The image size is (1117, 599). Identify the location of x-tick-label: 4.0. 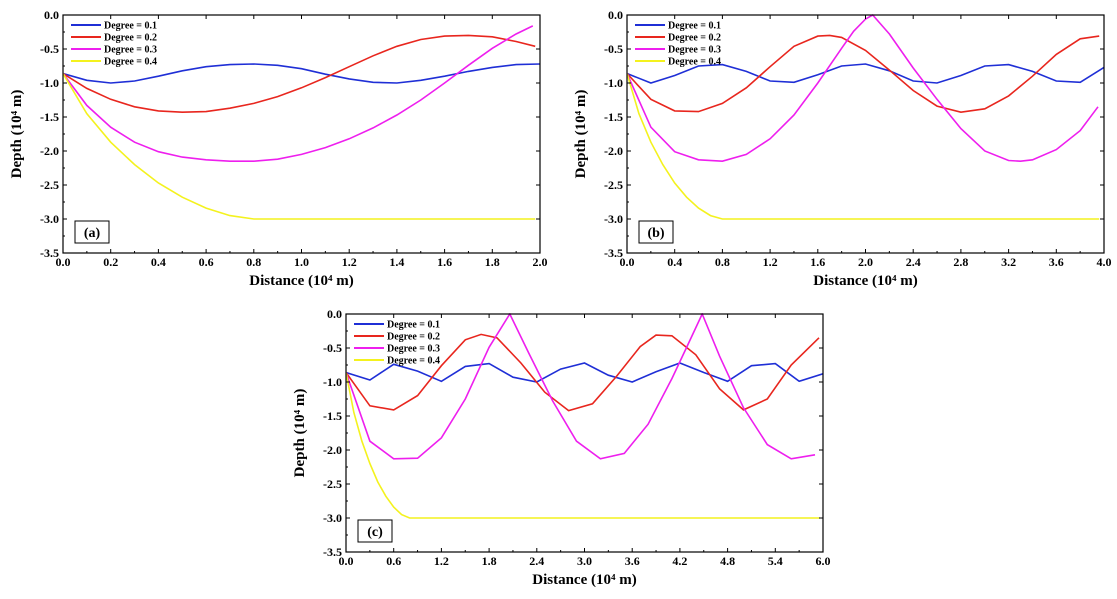
(1104, 262).